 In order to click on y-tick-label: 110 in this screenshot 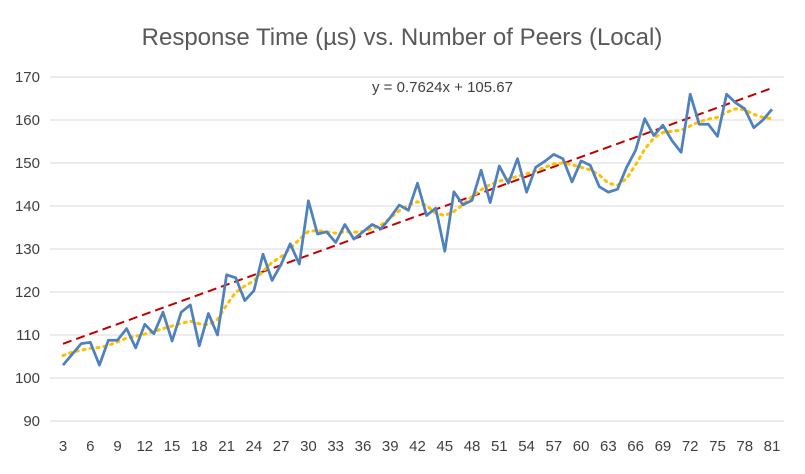, I will do `click(28, 335)`.